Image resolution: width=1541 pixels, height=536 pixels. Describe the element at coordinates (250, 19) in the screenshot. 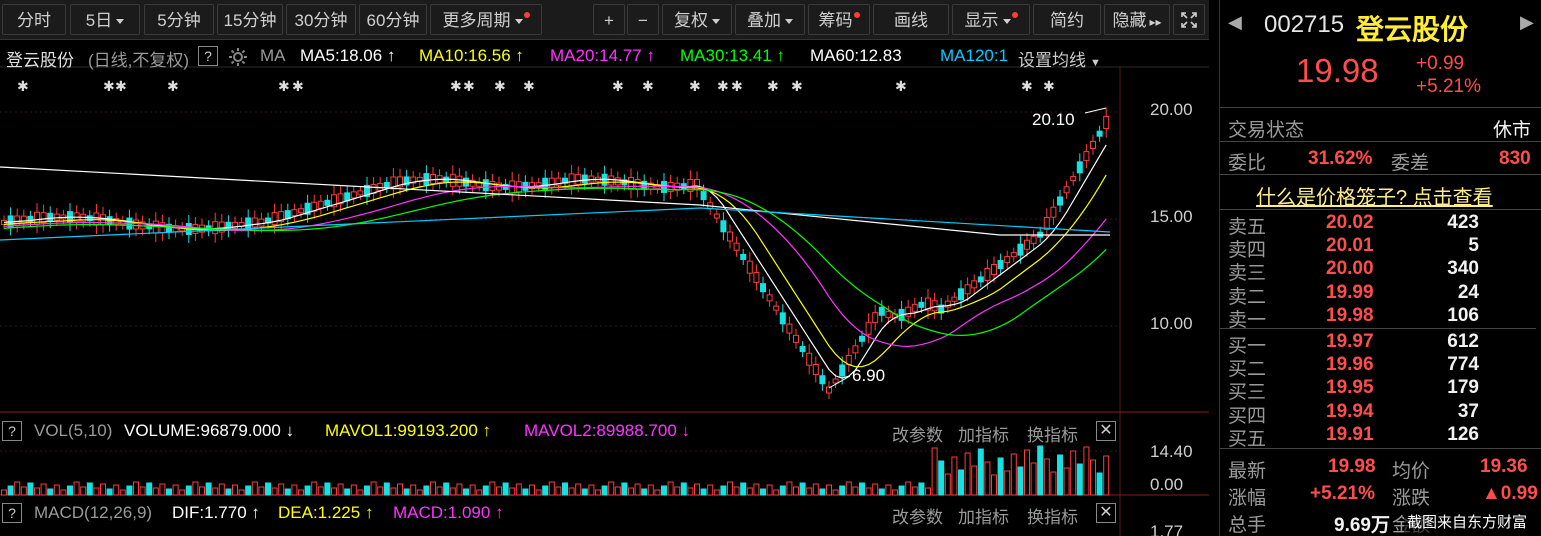

I see `period-15min-button: 15分钟` at that location.